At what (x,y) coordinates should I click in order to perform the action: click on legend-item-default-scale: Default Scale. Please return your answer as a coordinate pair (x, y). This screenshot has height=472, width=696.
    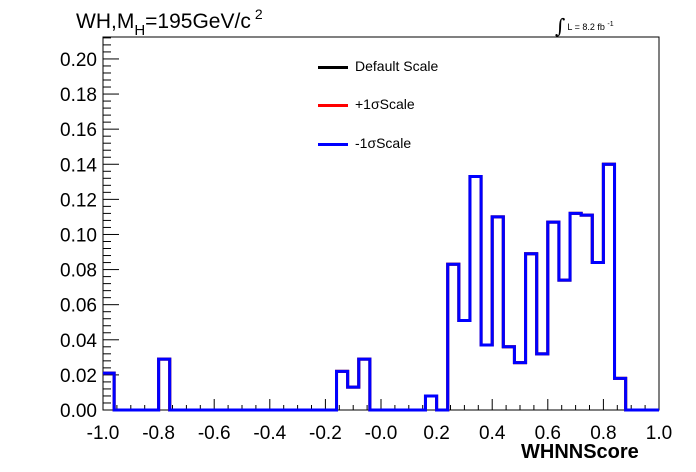
    Looking at the image, I should click on (418, 67).